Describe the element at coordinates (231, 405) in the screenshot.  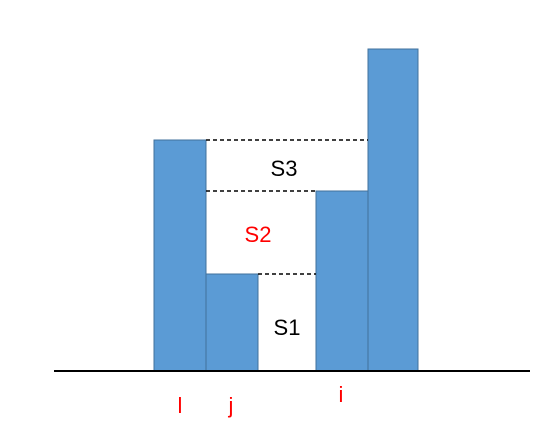
I see `index-label-j: j` at that location.